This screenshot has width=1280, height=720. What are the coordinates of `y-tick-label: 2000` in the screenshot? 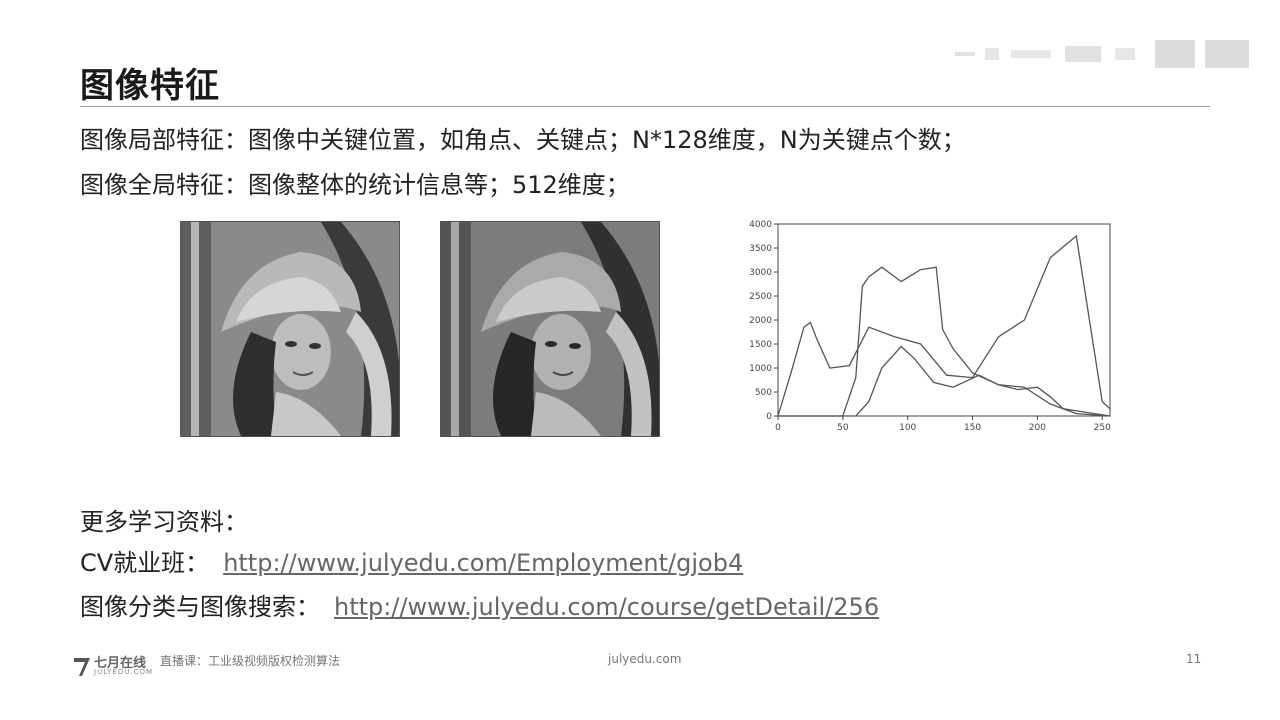 It's located at (760, 321).